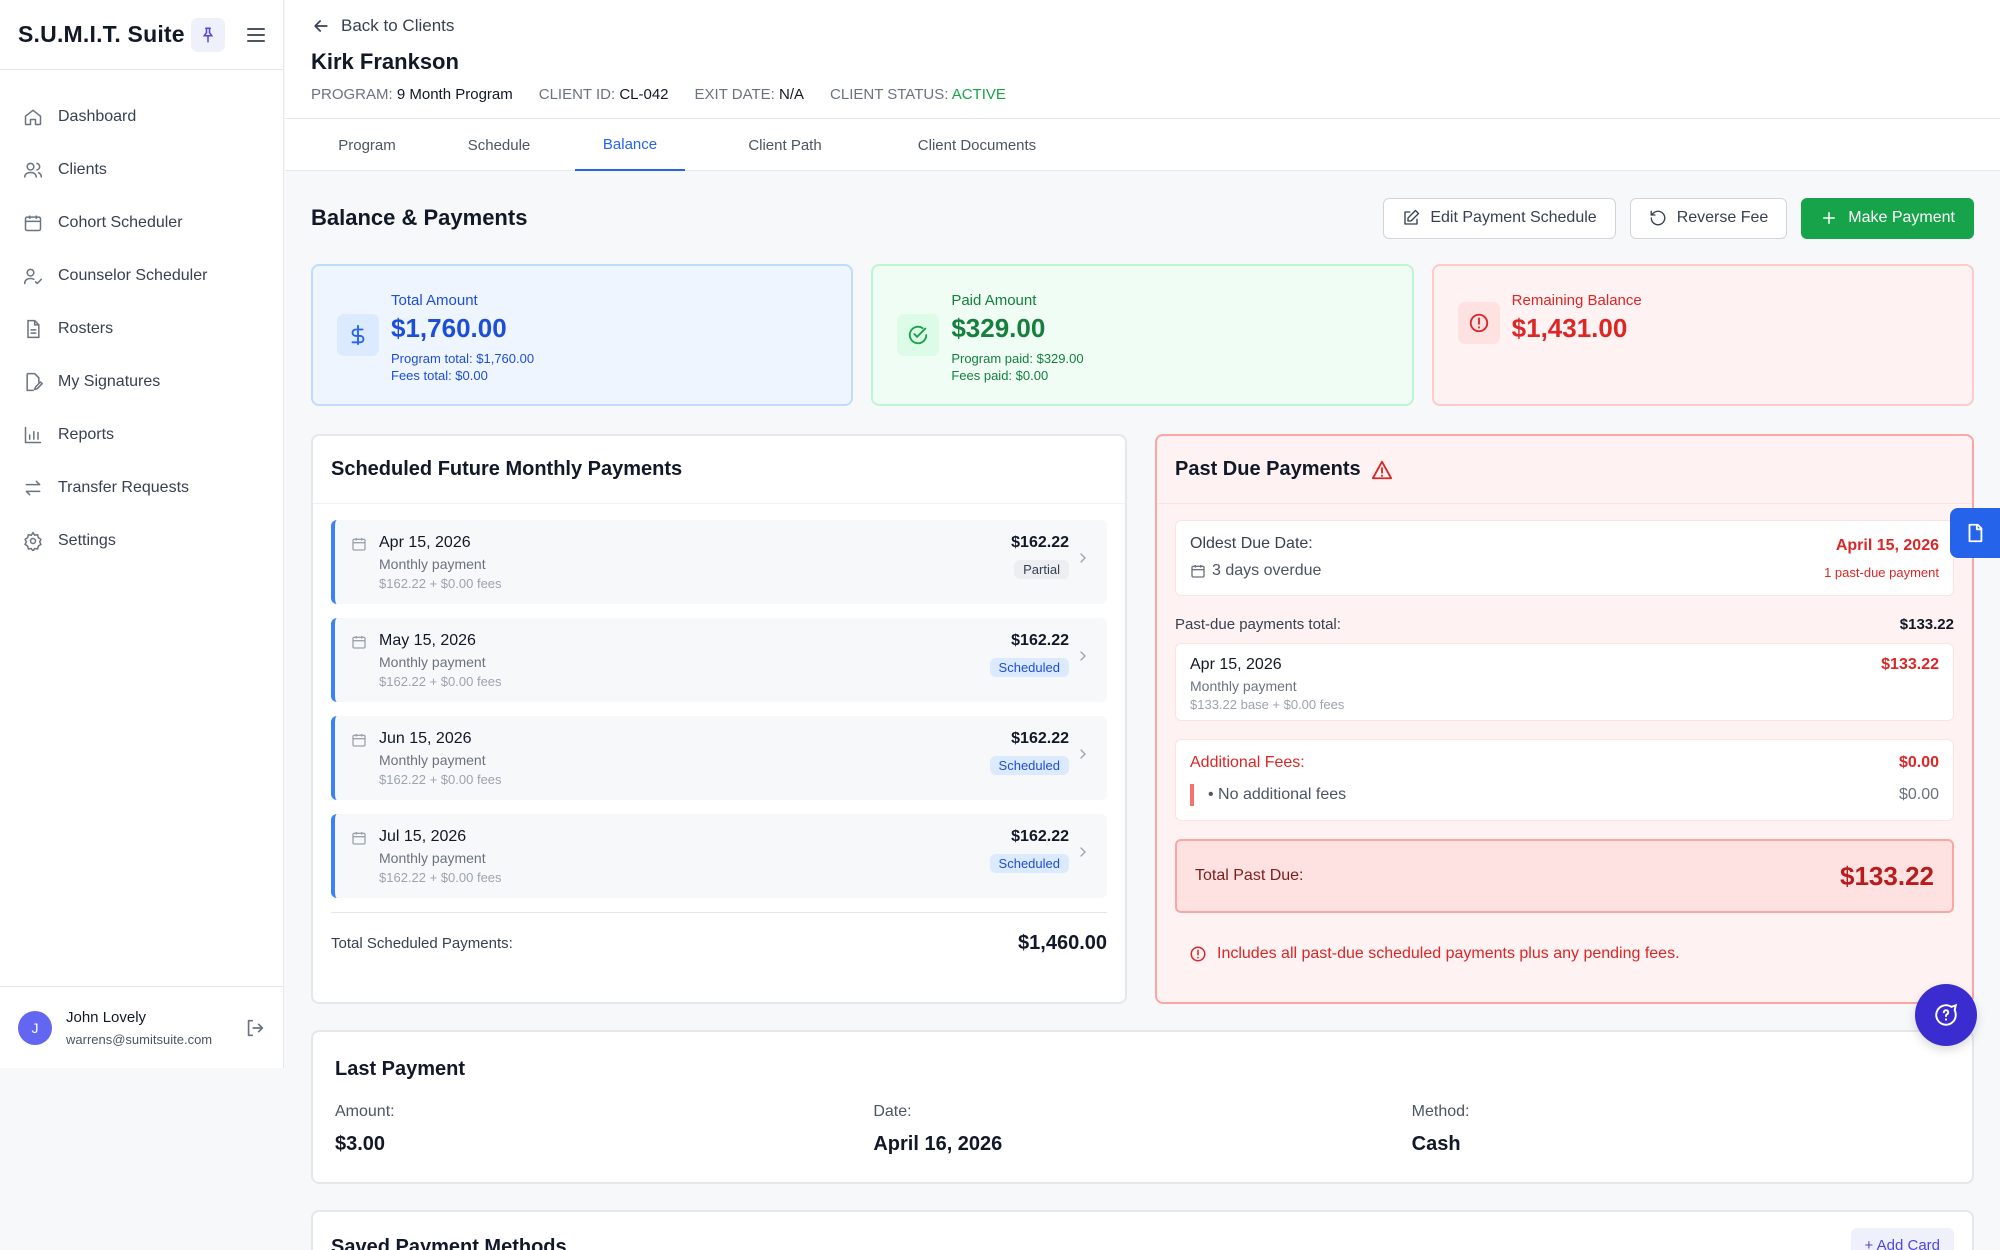 This screenshot has width=2000, height=1250. What do you see at coordinates (141, 328) in the screenshot?
I see `sidebar-item-rosters: Rosters` at bounding box center [141, 328].